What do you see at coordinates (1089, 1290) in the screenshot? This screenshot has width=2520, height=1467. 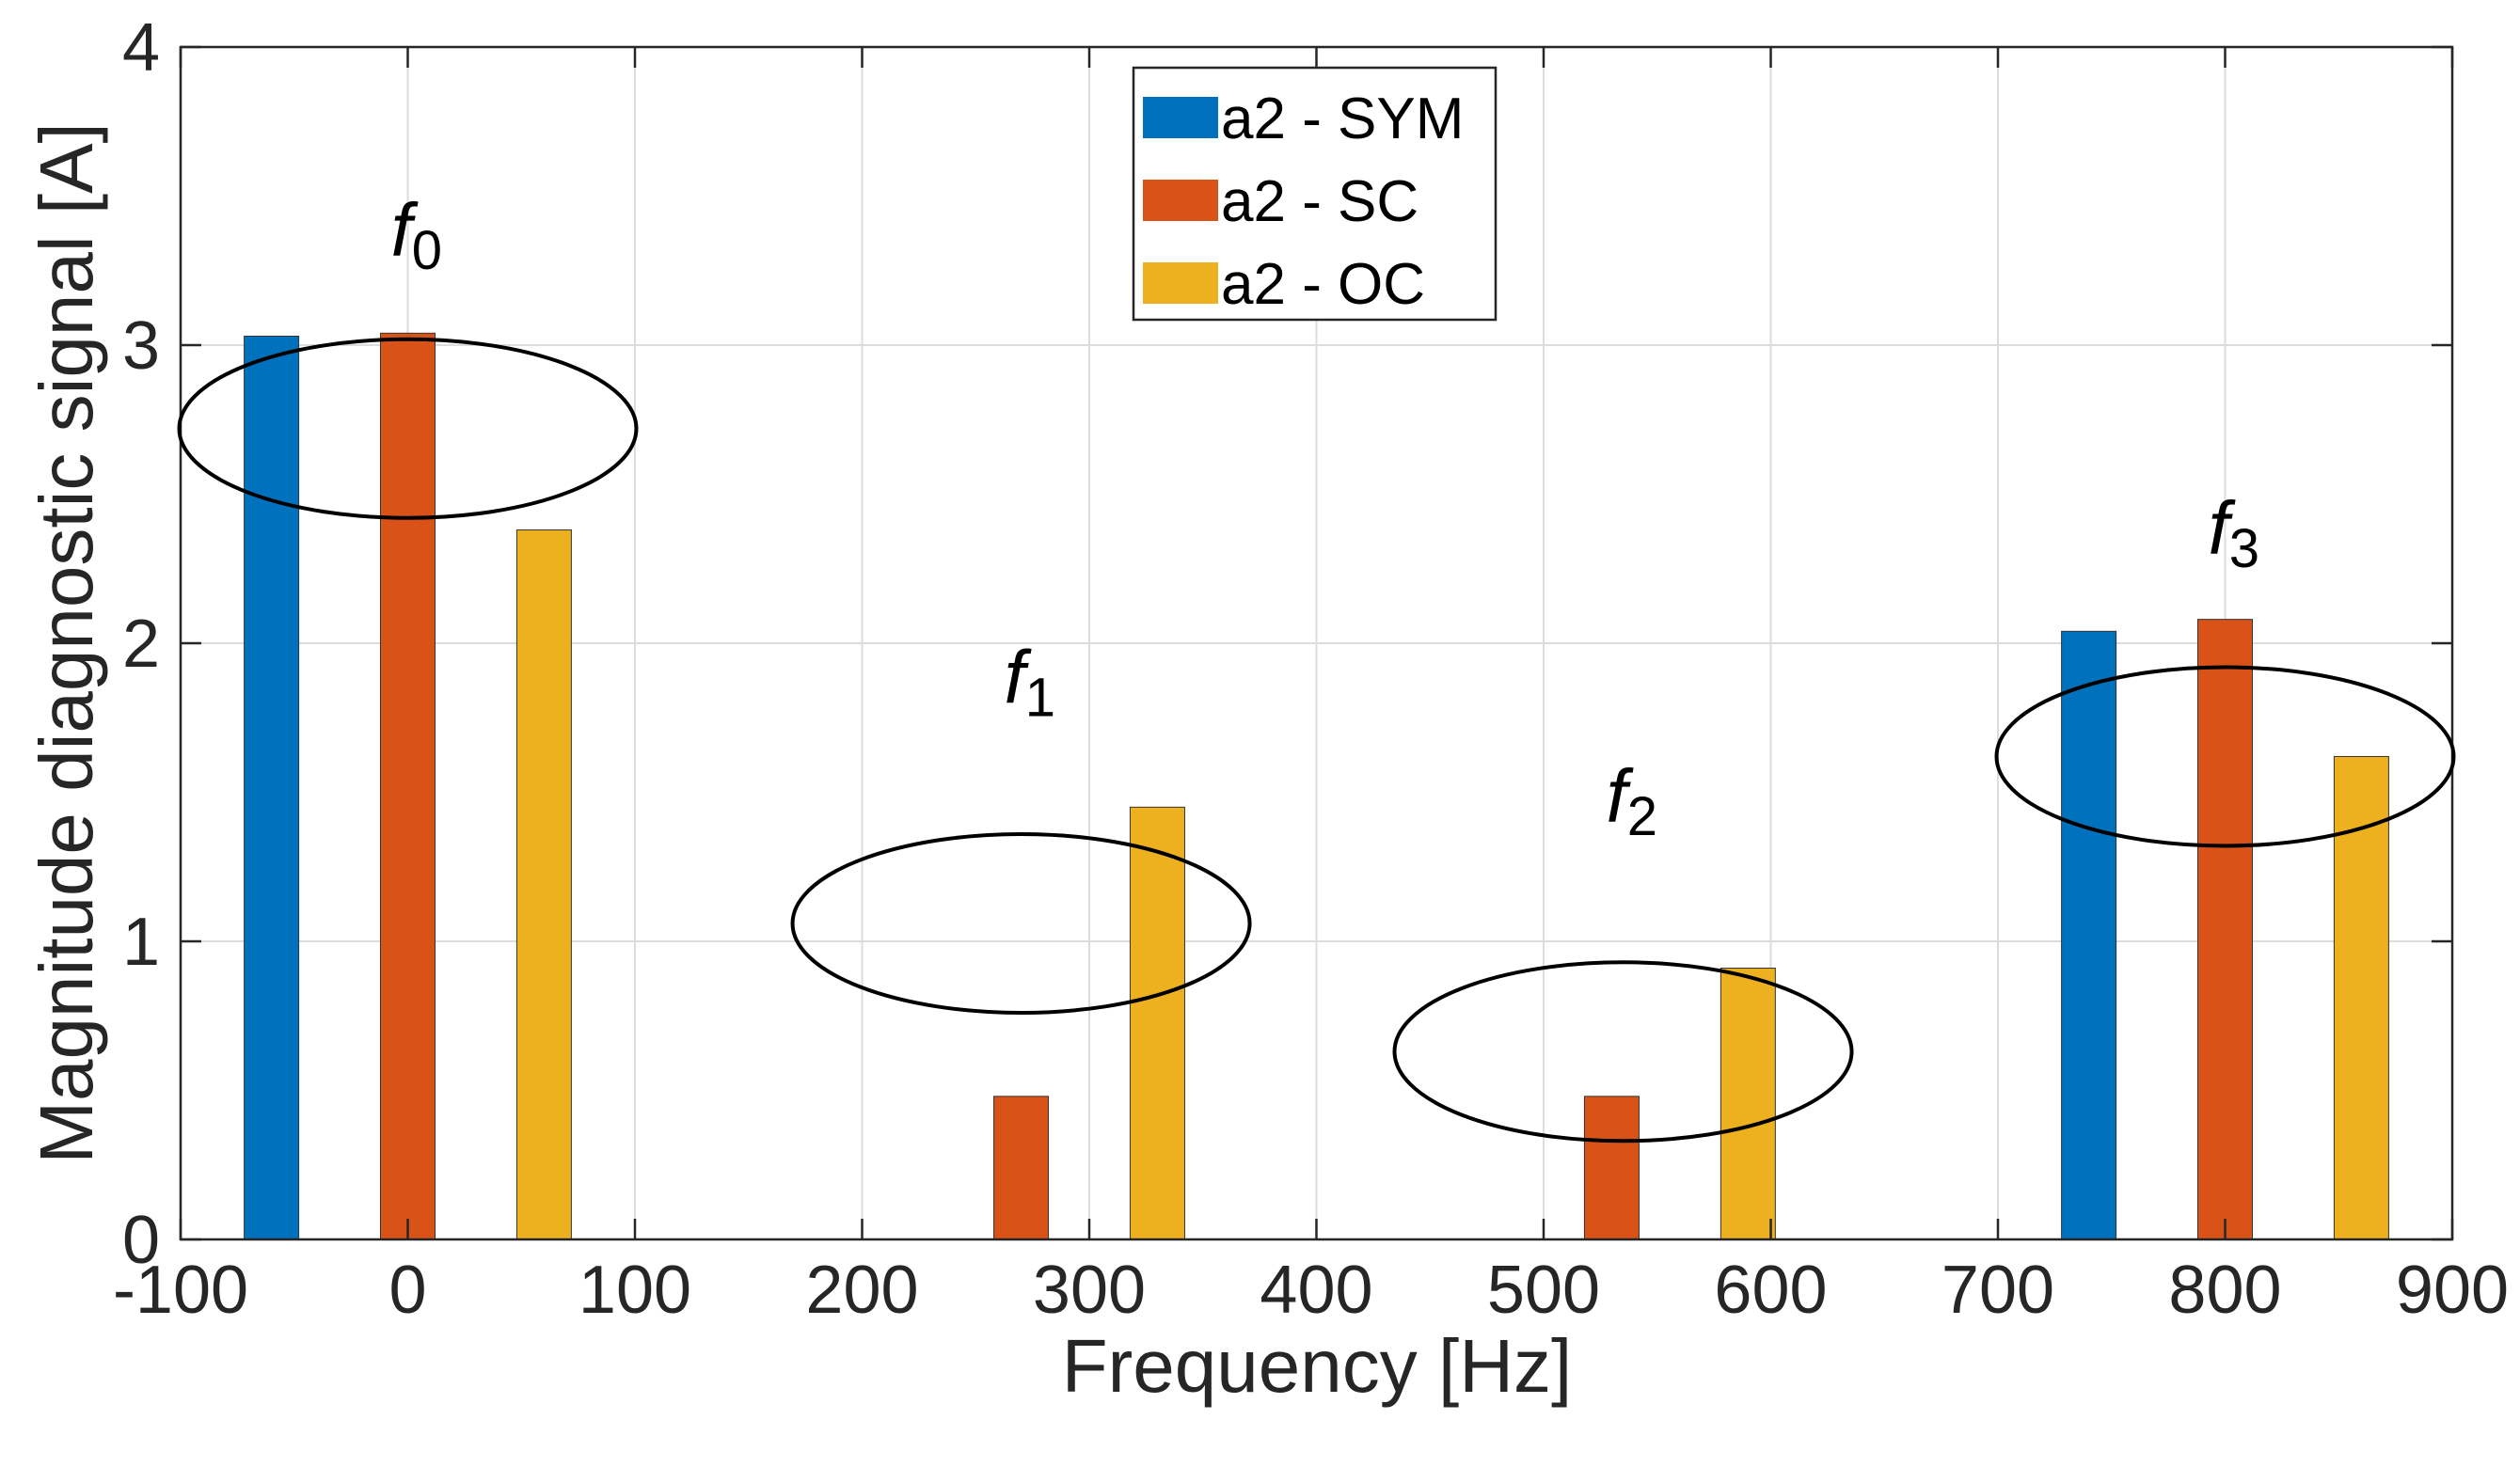 I see `x-tick-label: 300` at bounding box center [1089, 1290].